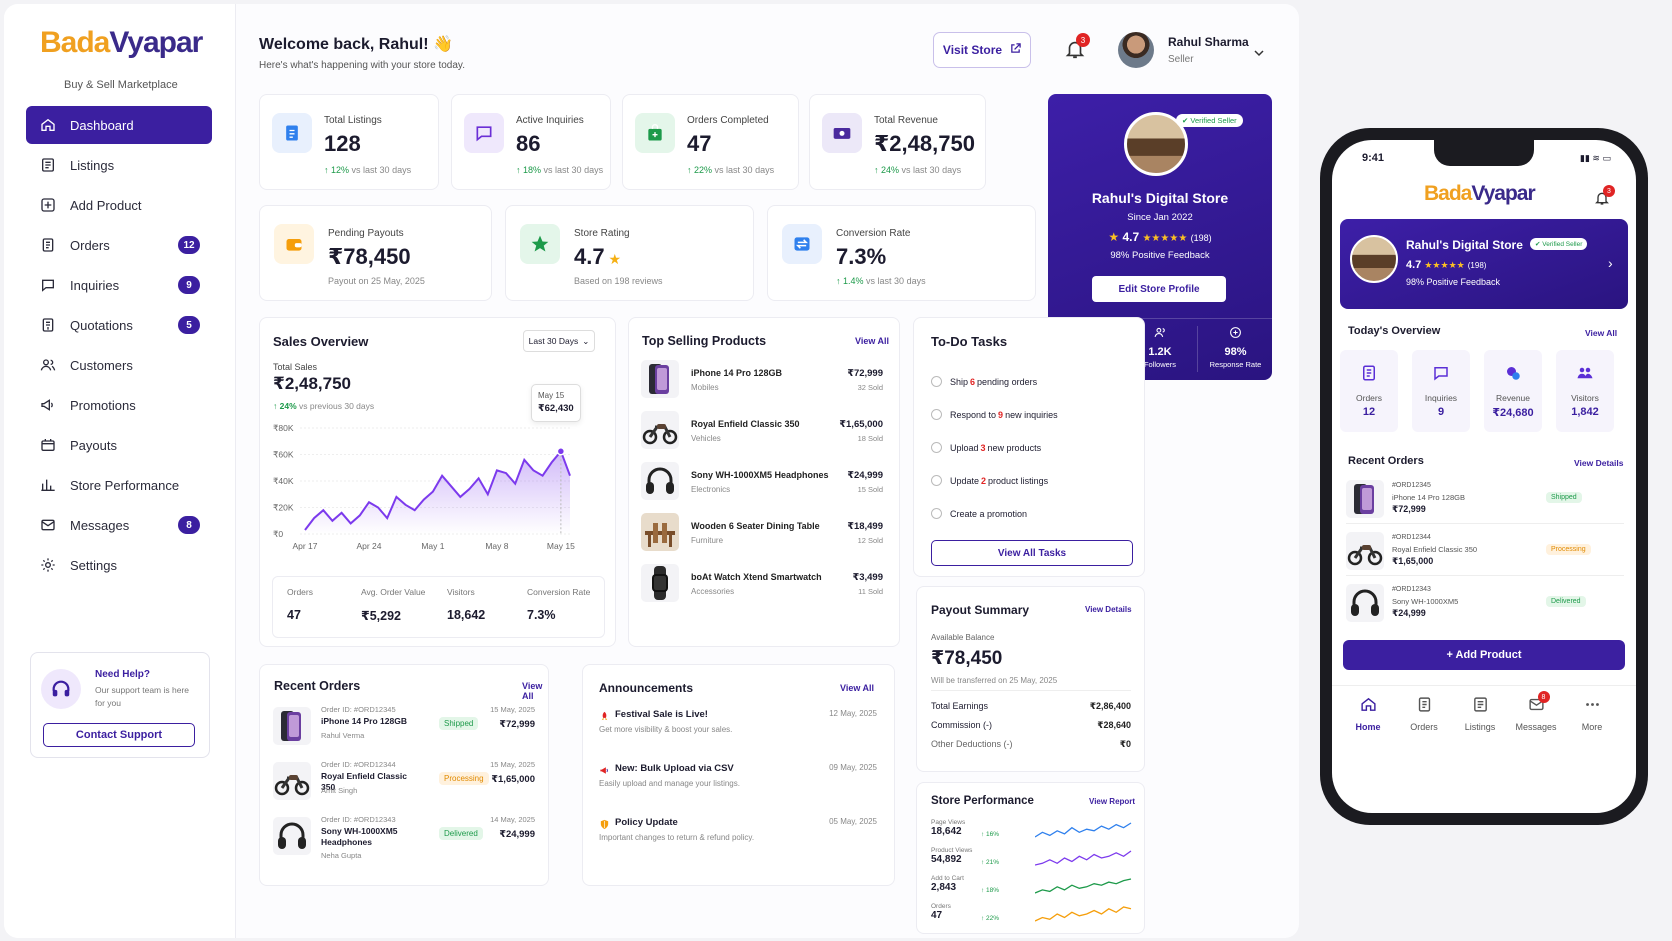 This screenshot has width=1672, height=941. What do you see at coordinates (1543, 697) in the screenshot?
I see `phone-tab-badge: 8` at bounding box center [1543, 697].